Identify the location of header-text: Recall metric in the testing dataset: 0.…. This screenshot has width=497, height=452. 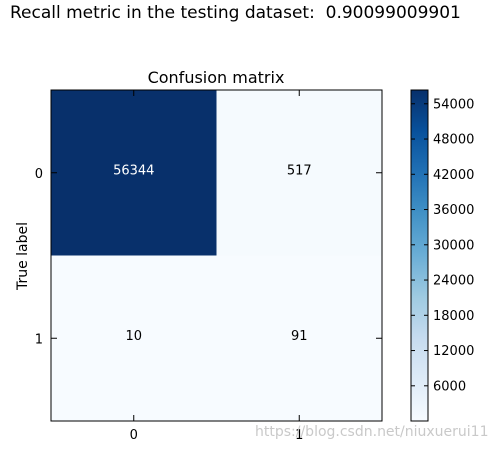
(235, 13).